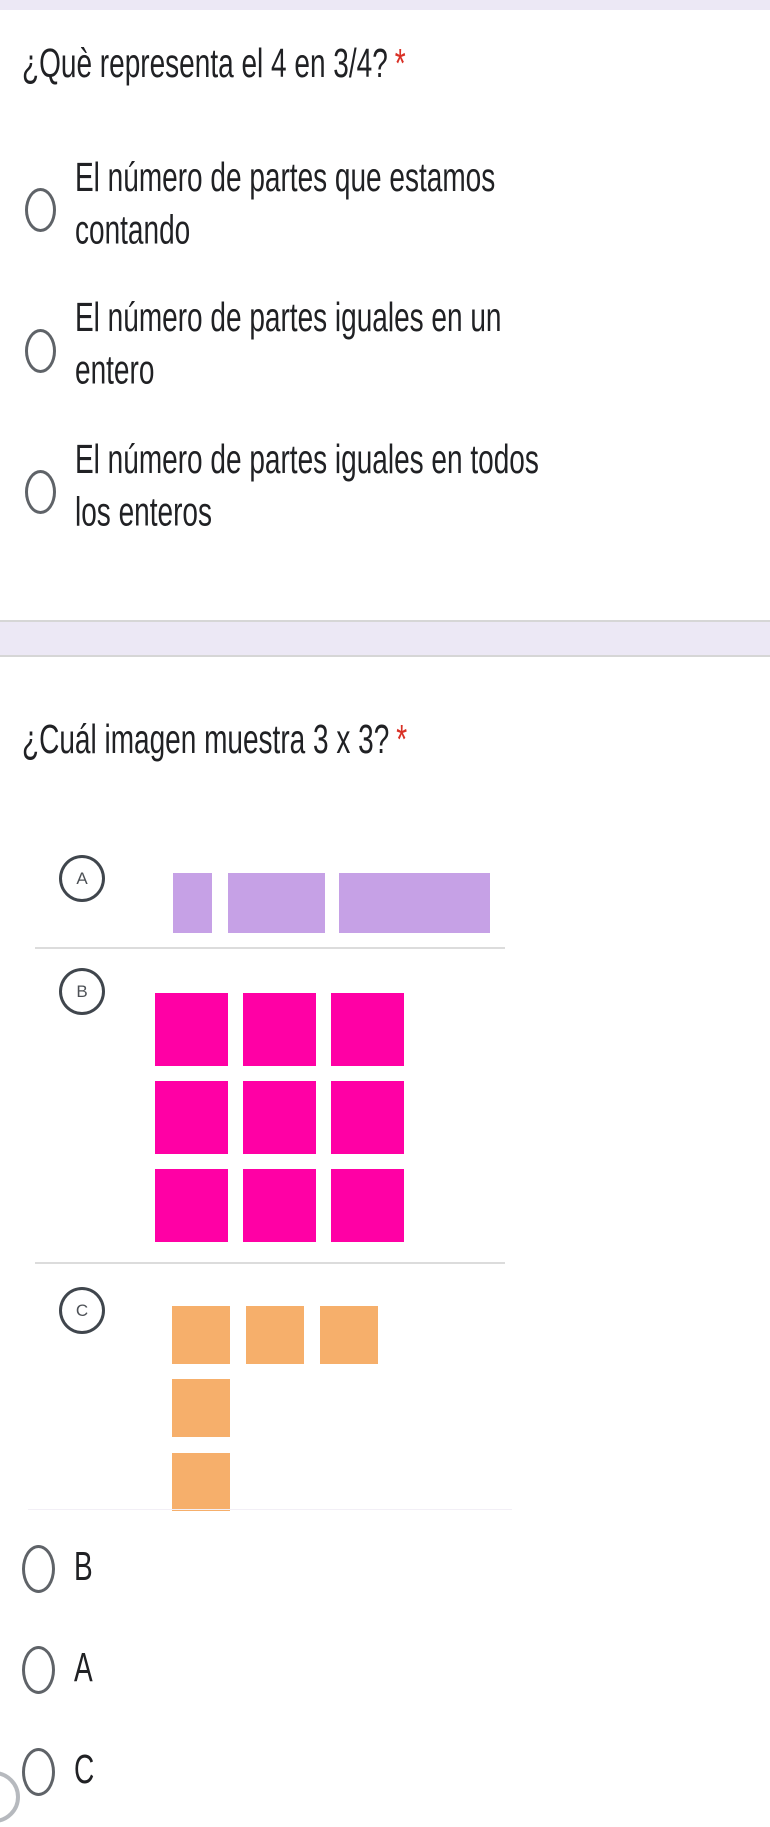 Image resolution: width=770 pixels, height=1827 pixels. Describe the element at coordinates (206, 739) in the screenshot. I see `question2-title-text: ¿Cuál imagen muestra 3 x 3?` at that location.